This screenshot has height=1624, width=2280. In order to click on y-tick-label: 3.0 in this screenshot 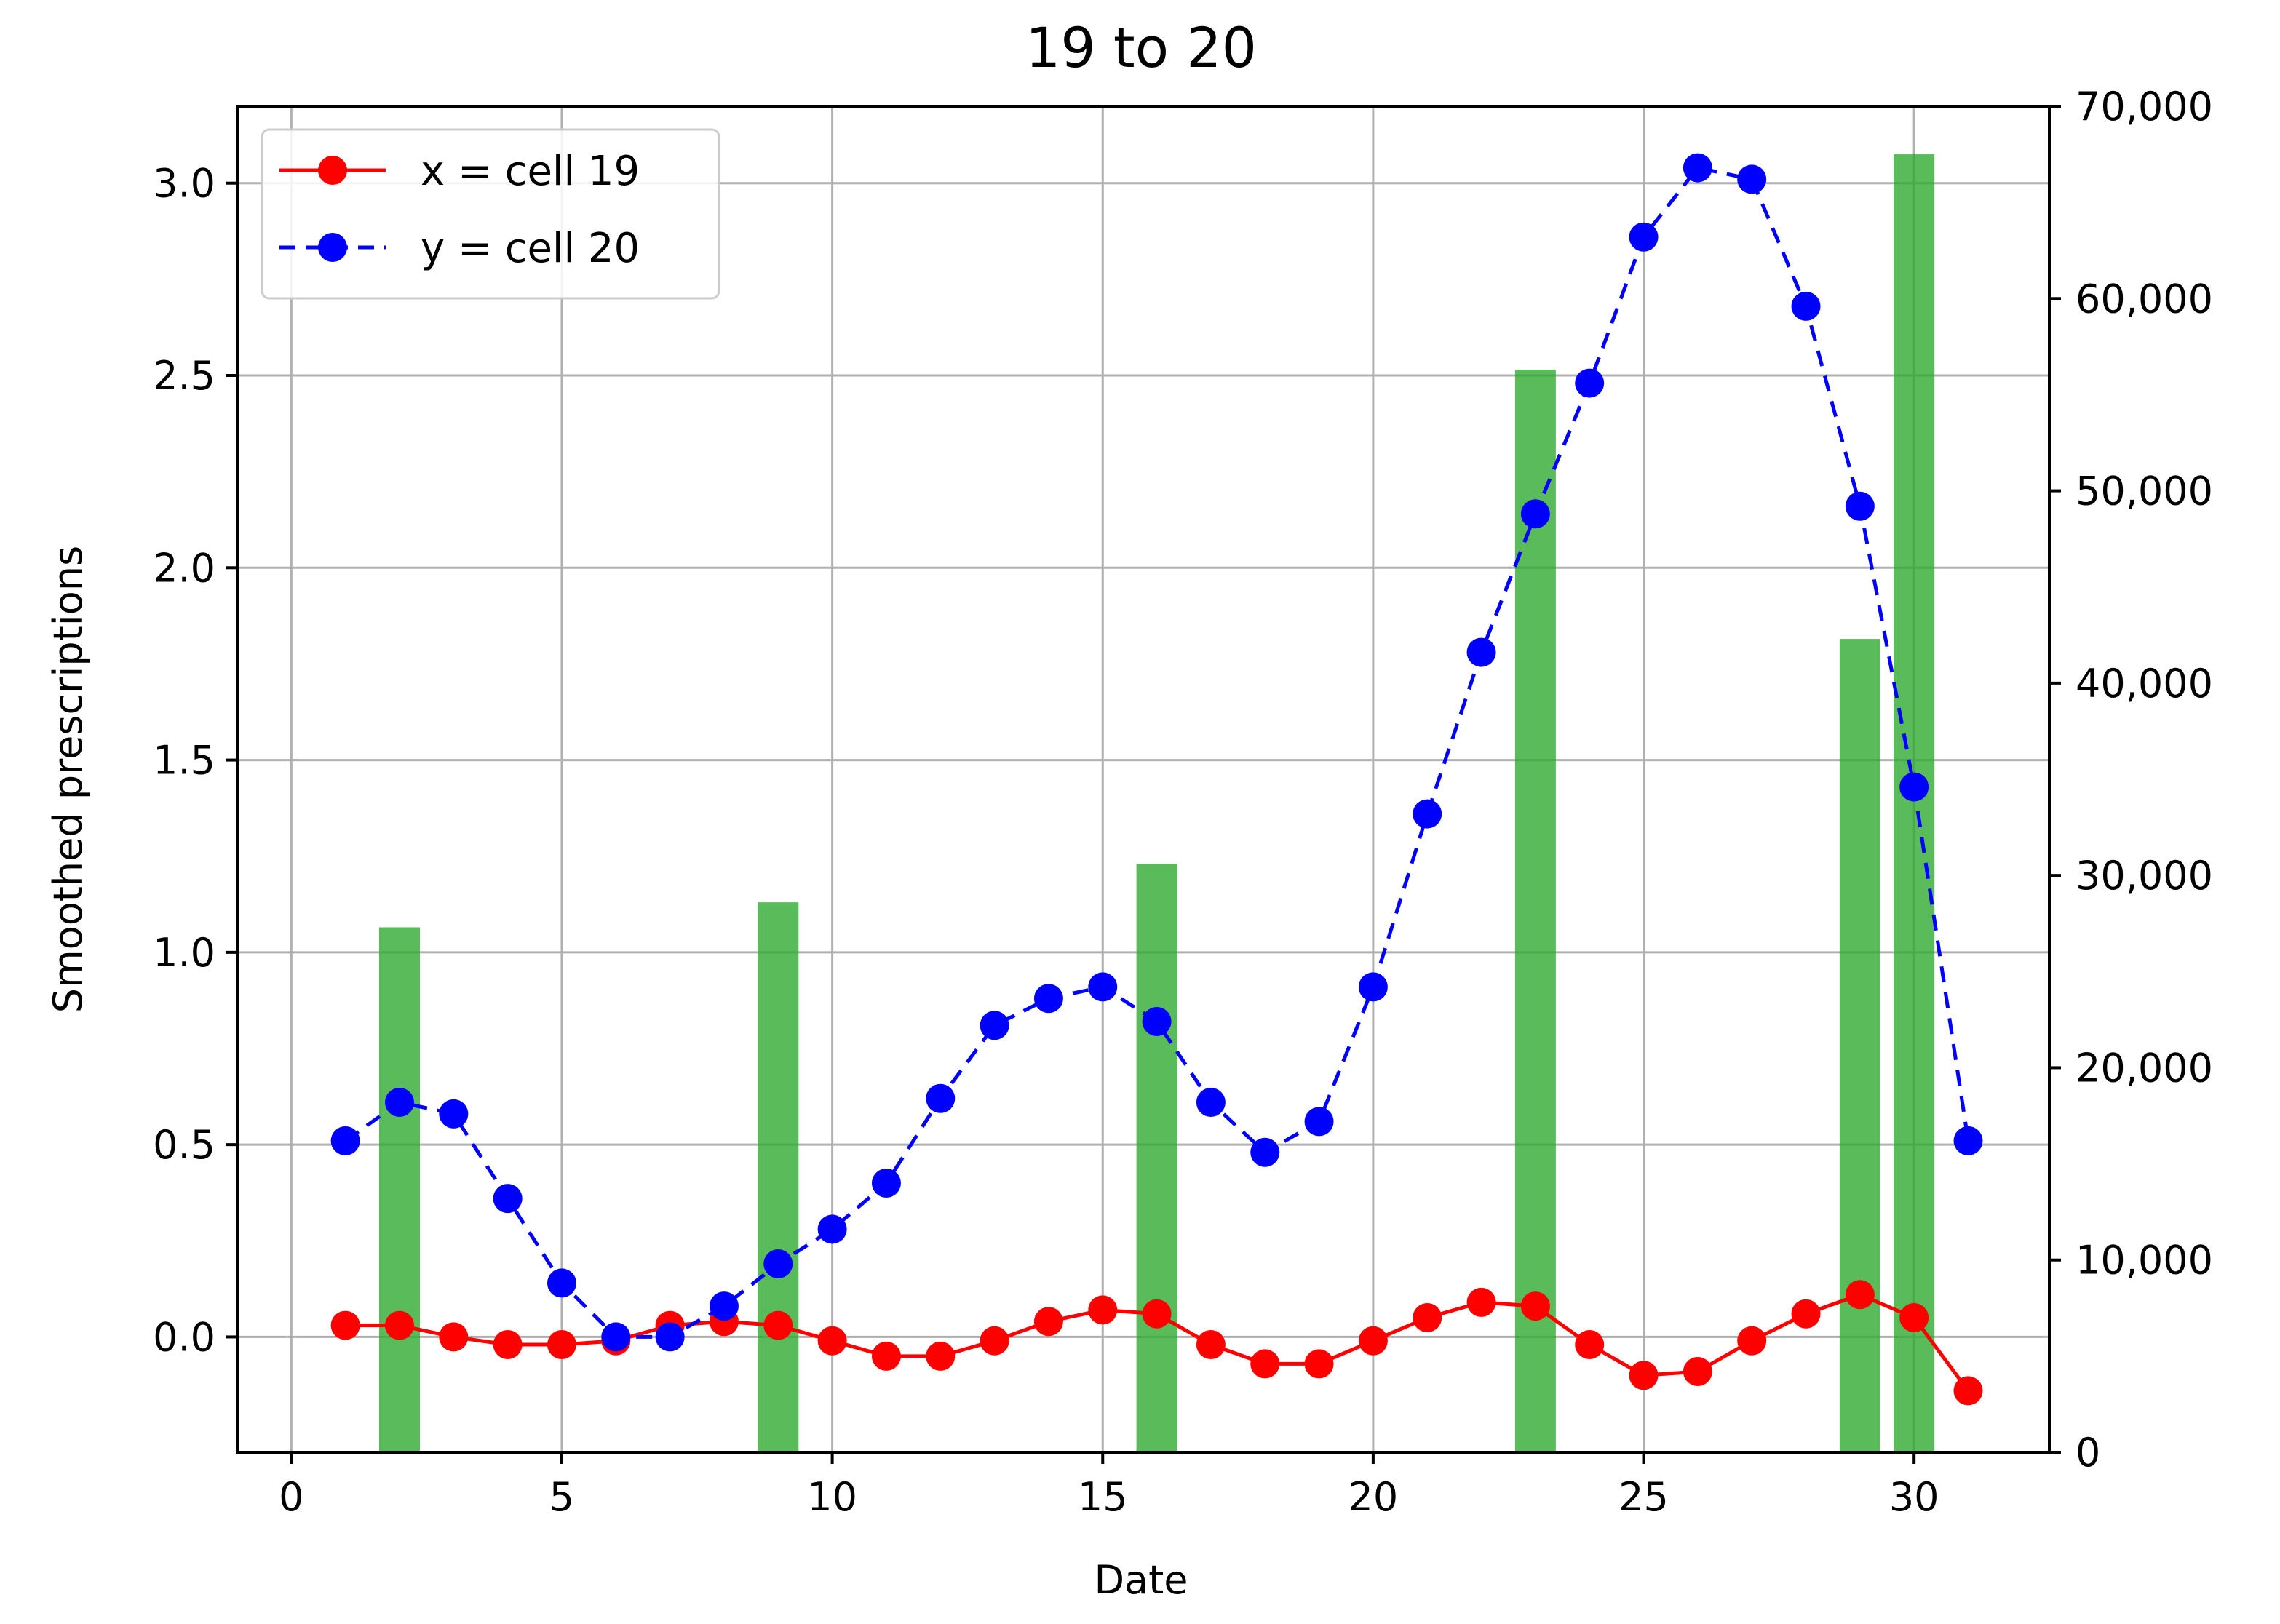, I will do `click(184, 184)`.